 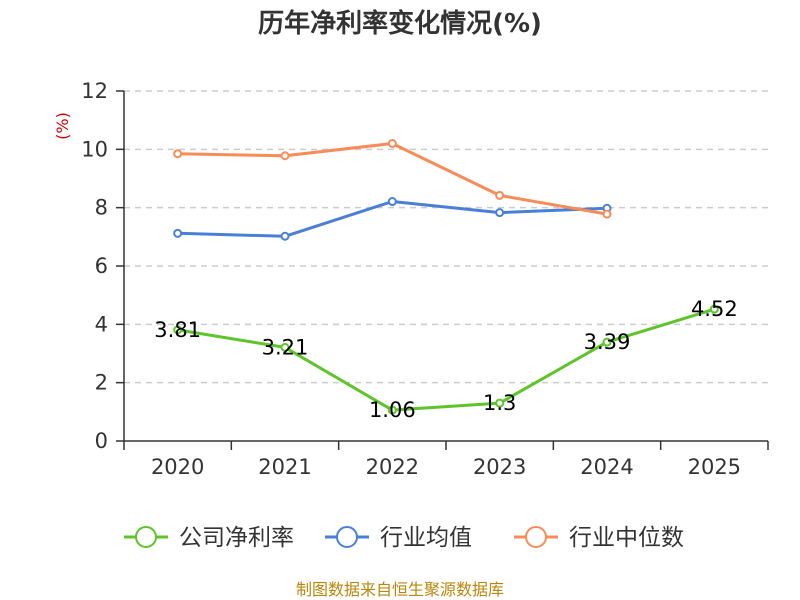 I want to click on point-1-2022, so click(x=392, y=202).